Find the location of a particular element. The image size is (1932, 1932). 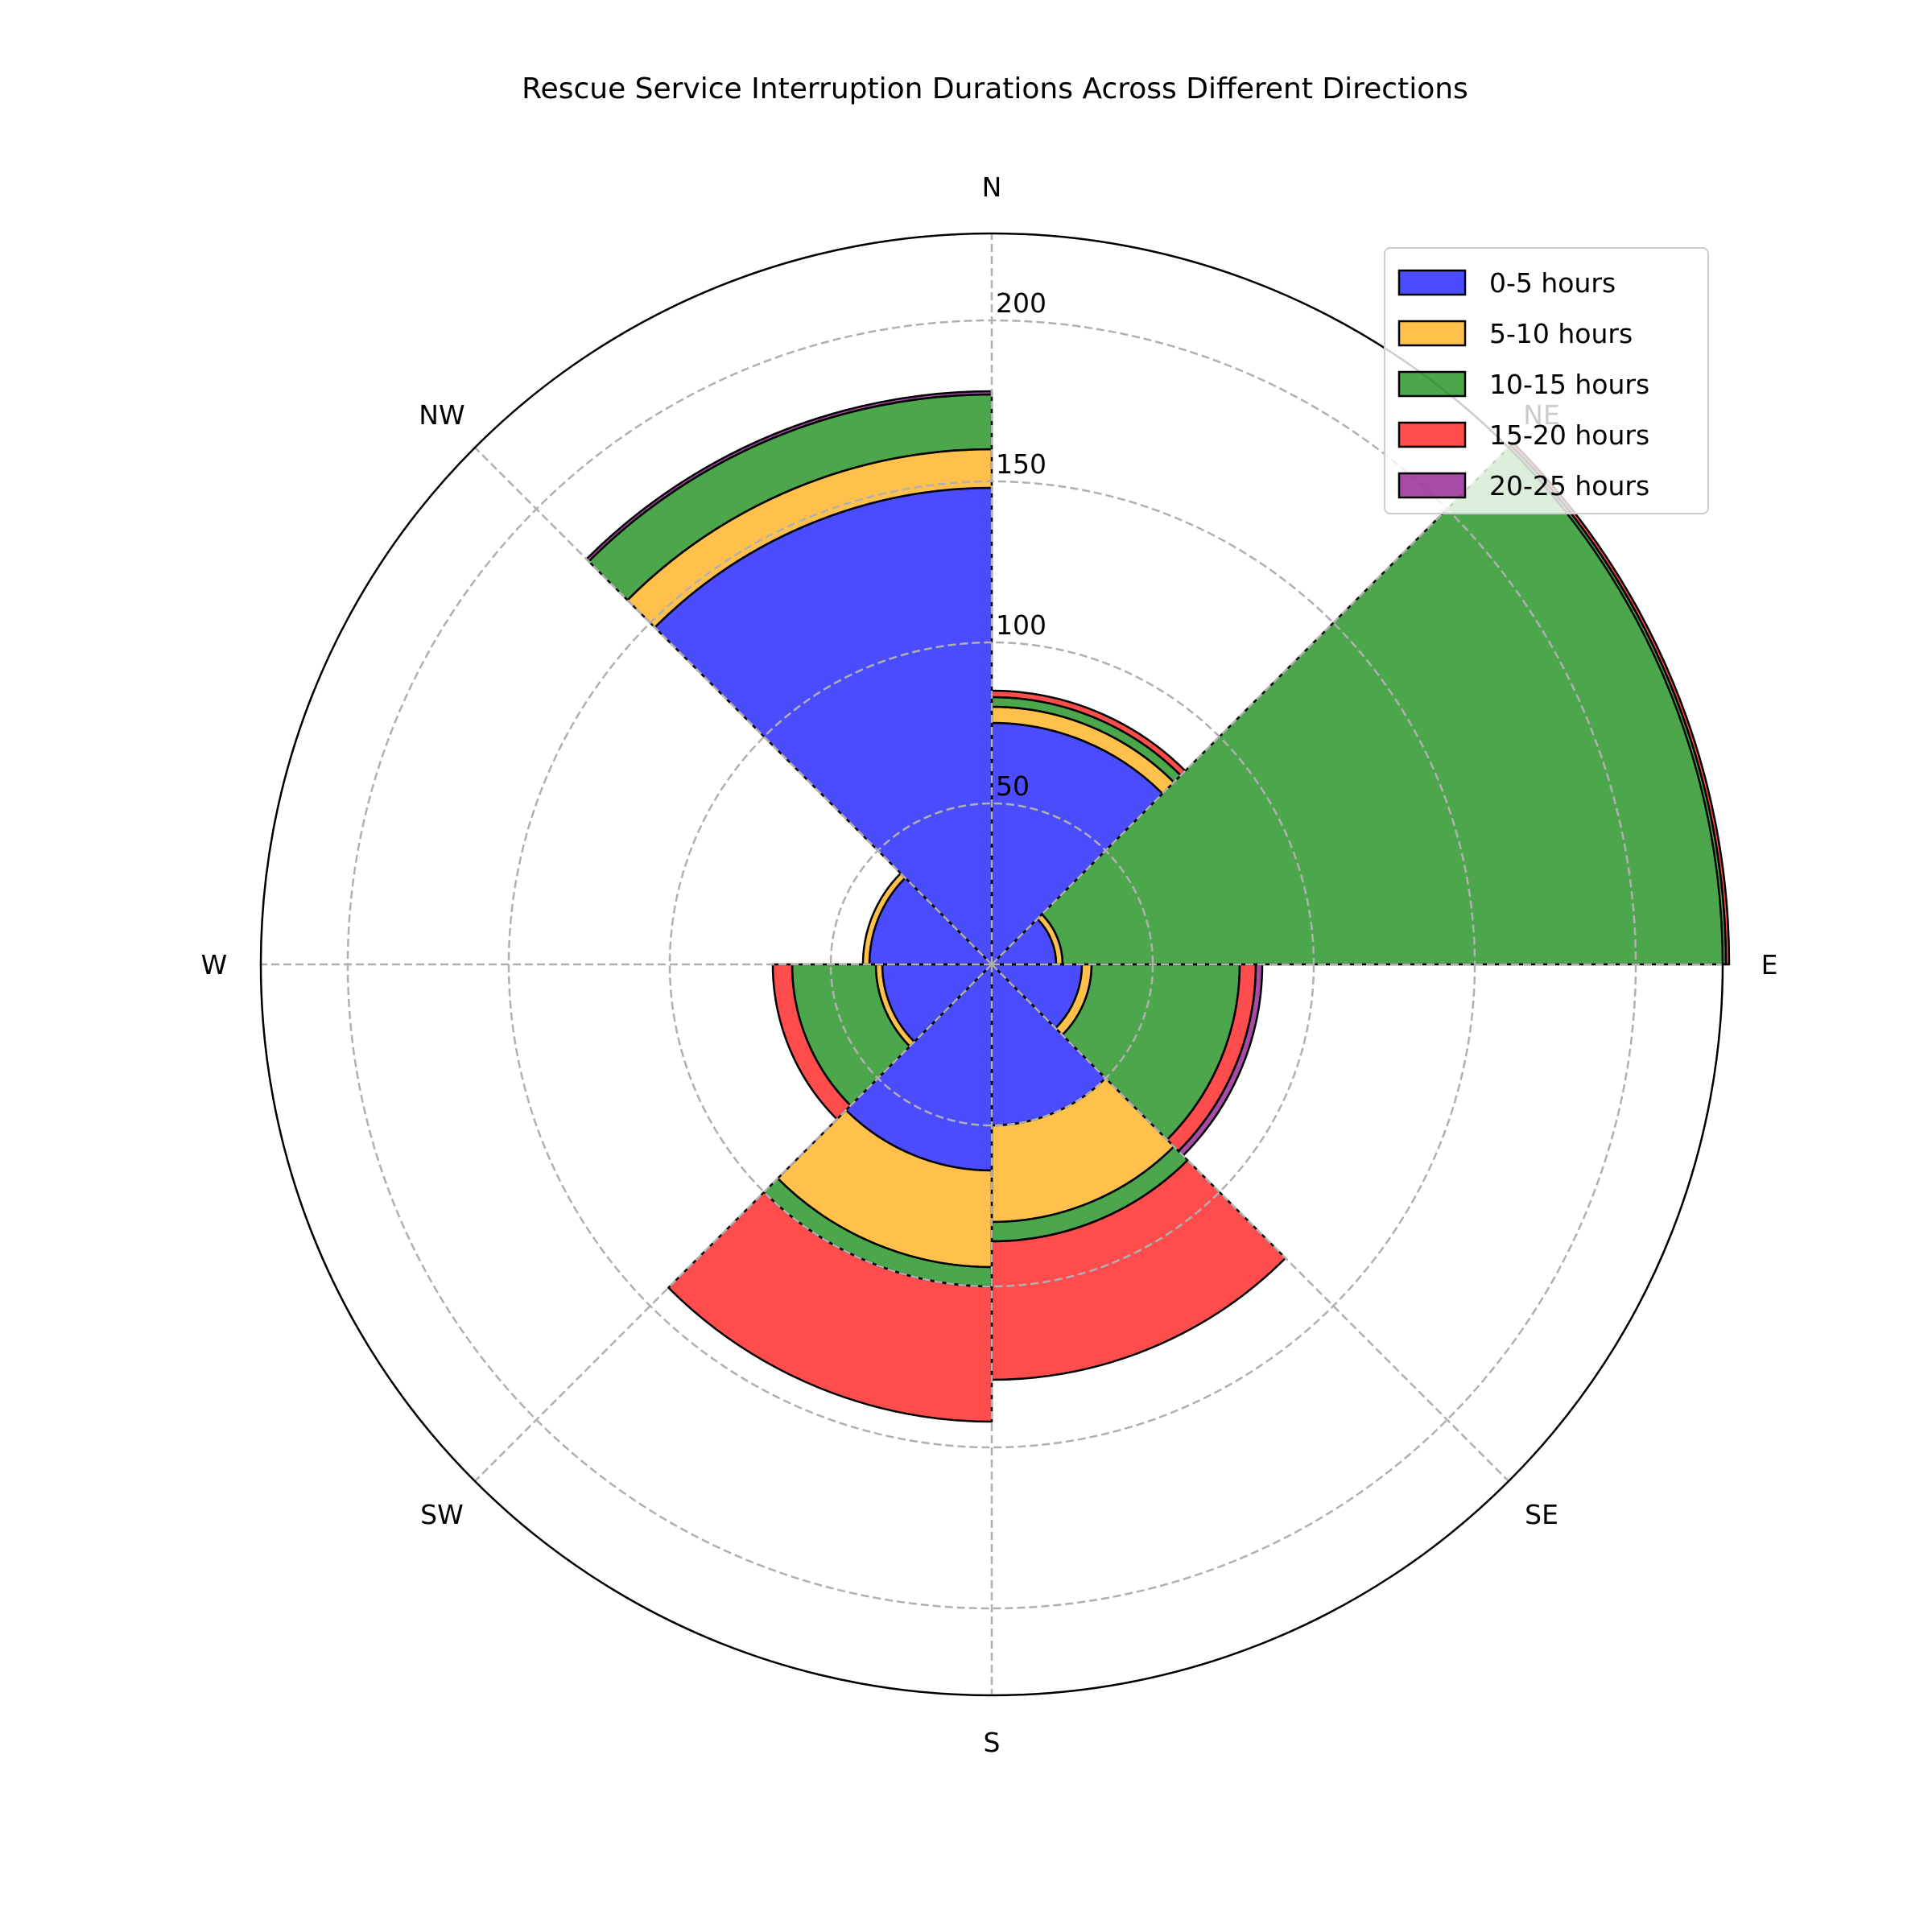

grid-spoke-nw is located at coordinates (733, 706).